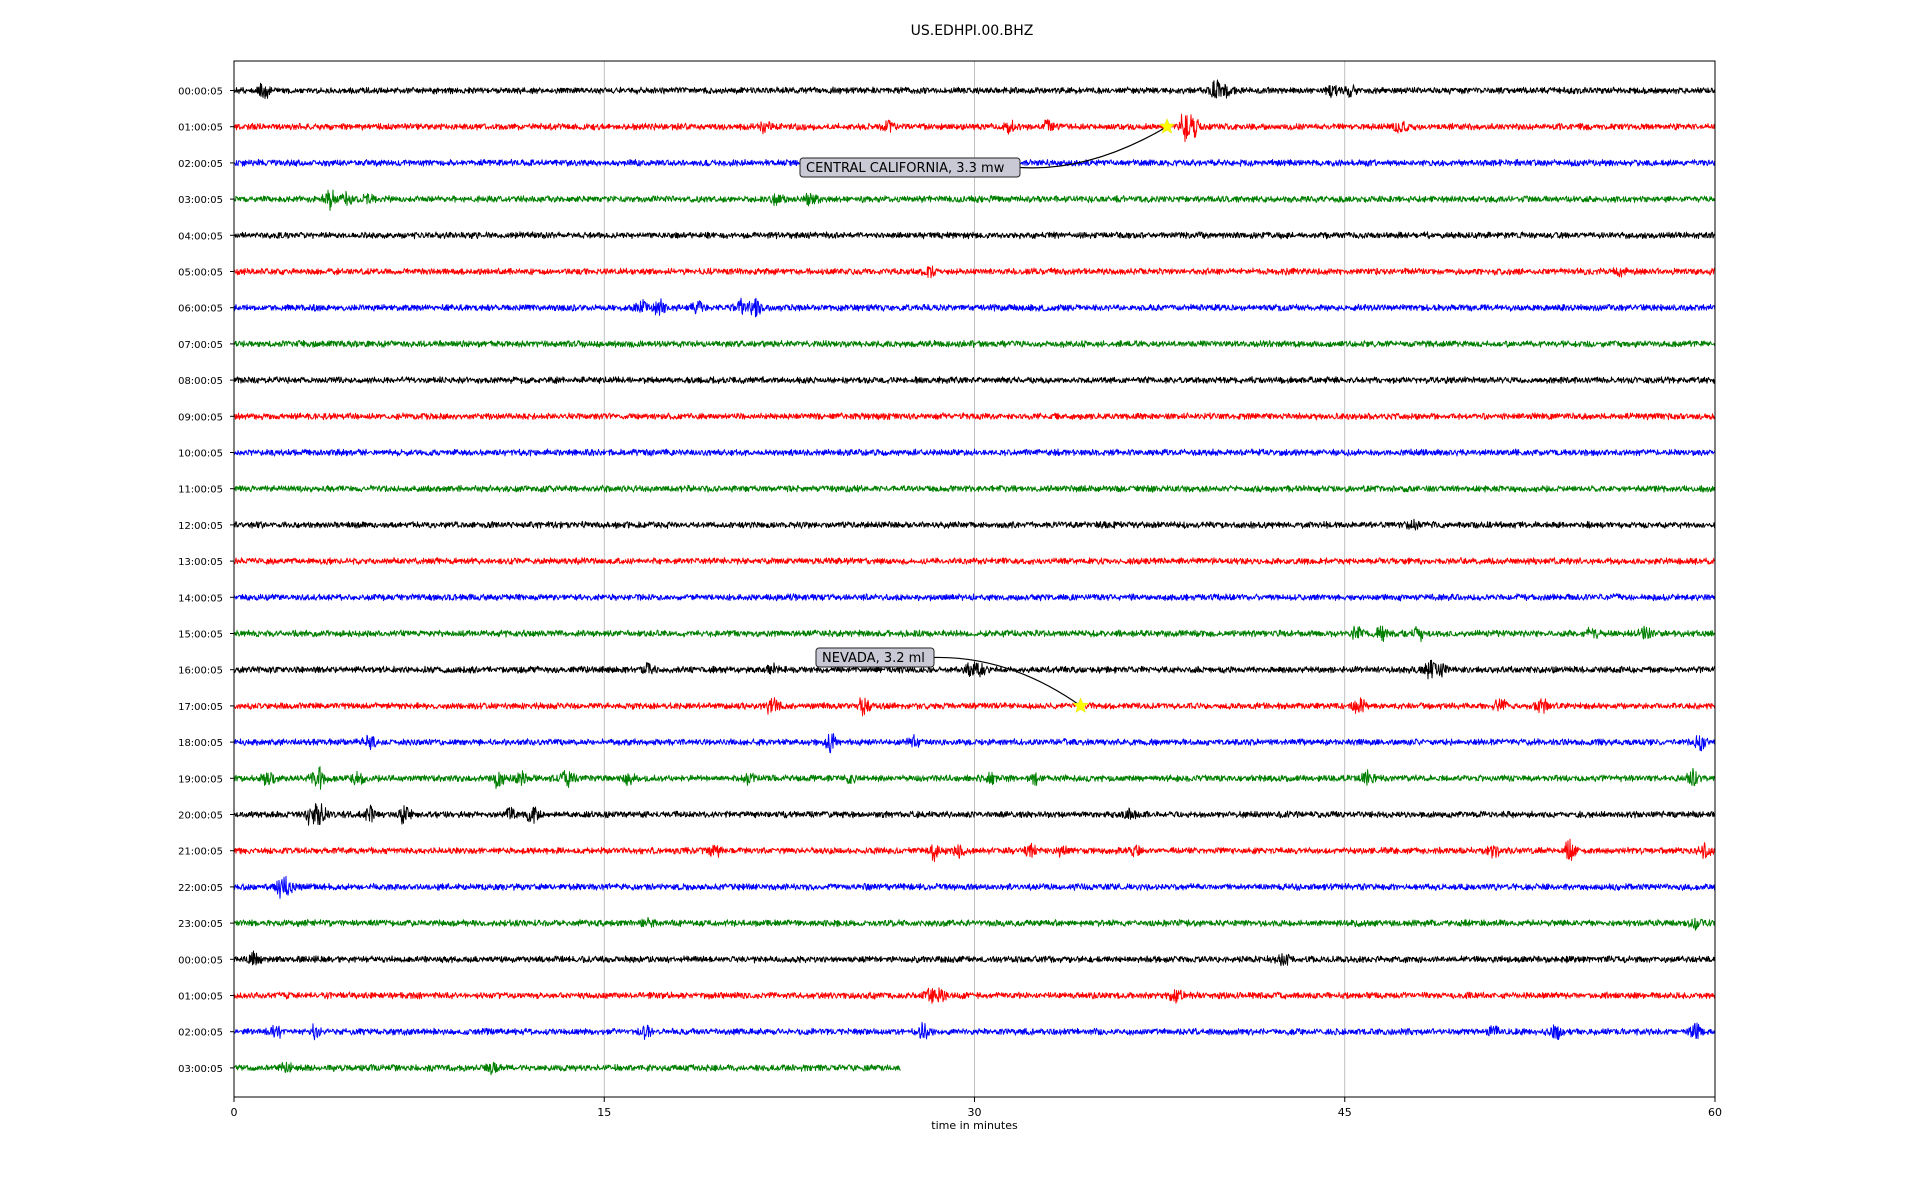 Image resolution: width=1920 pixels, height=1200 pixels. What do you see at coordinates (200, 598) in the screenshot?
I see `row-label-14: 14:00:05` at bounding box center [200, 598].